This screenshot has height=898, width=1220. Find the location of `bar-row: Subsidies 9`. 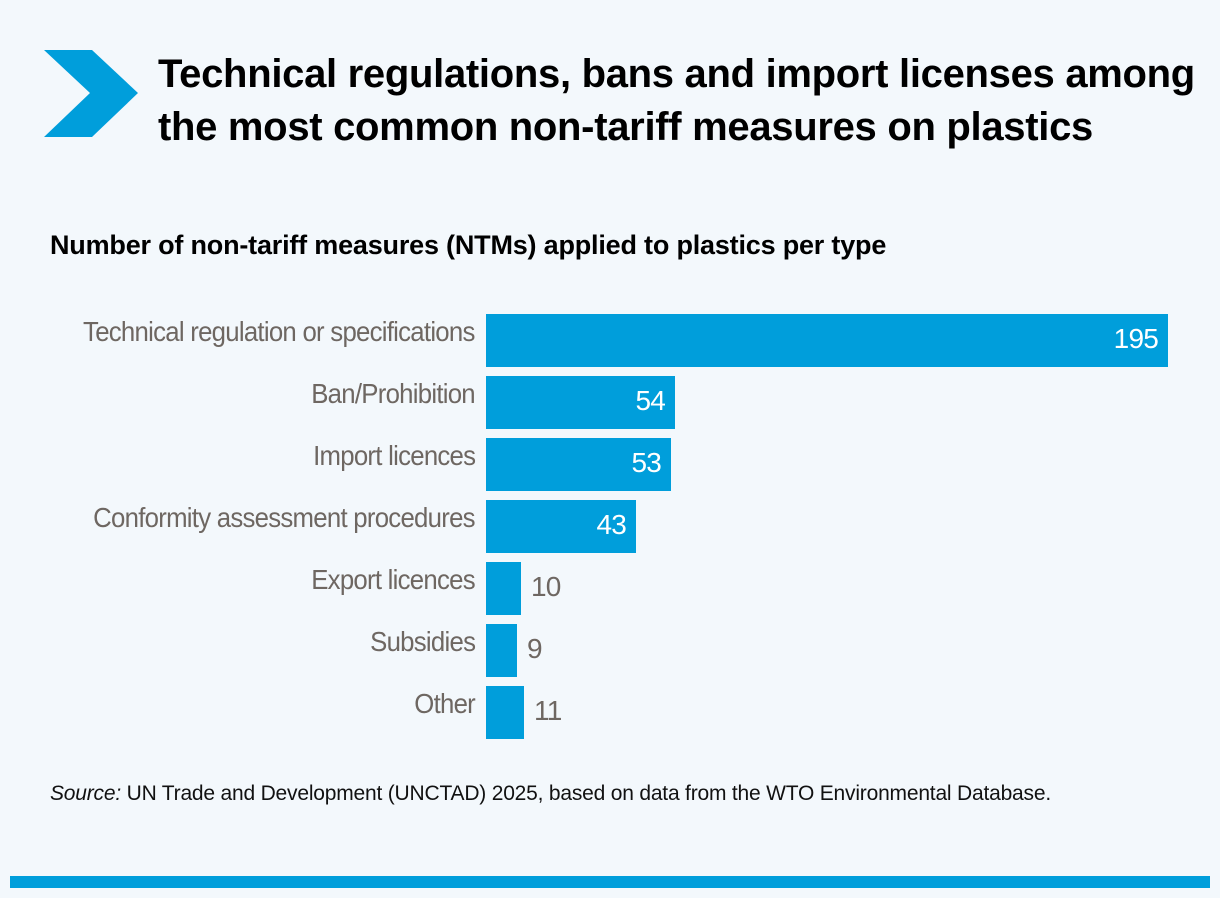

bar-row: Subsidies 9 is located at coordinates (610, 650).